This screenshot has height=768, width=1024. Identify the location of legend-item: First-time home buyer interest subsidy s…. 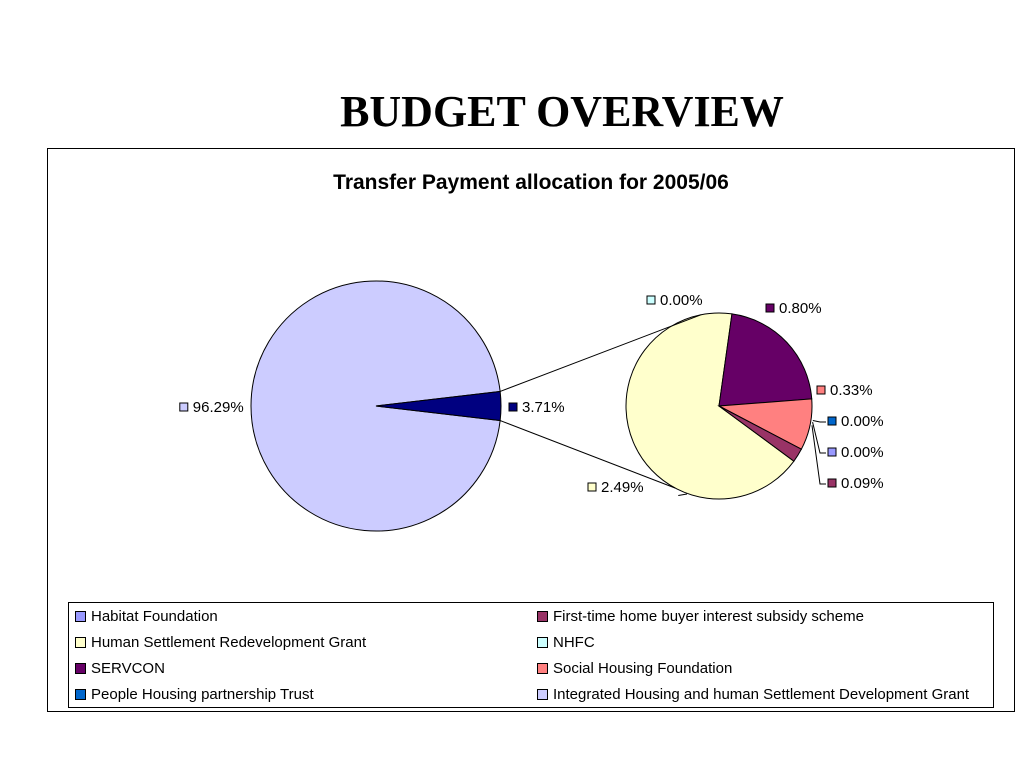
(700, 617).